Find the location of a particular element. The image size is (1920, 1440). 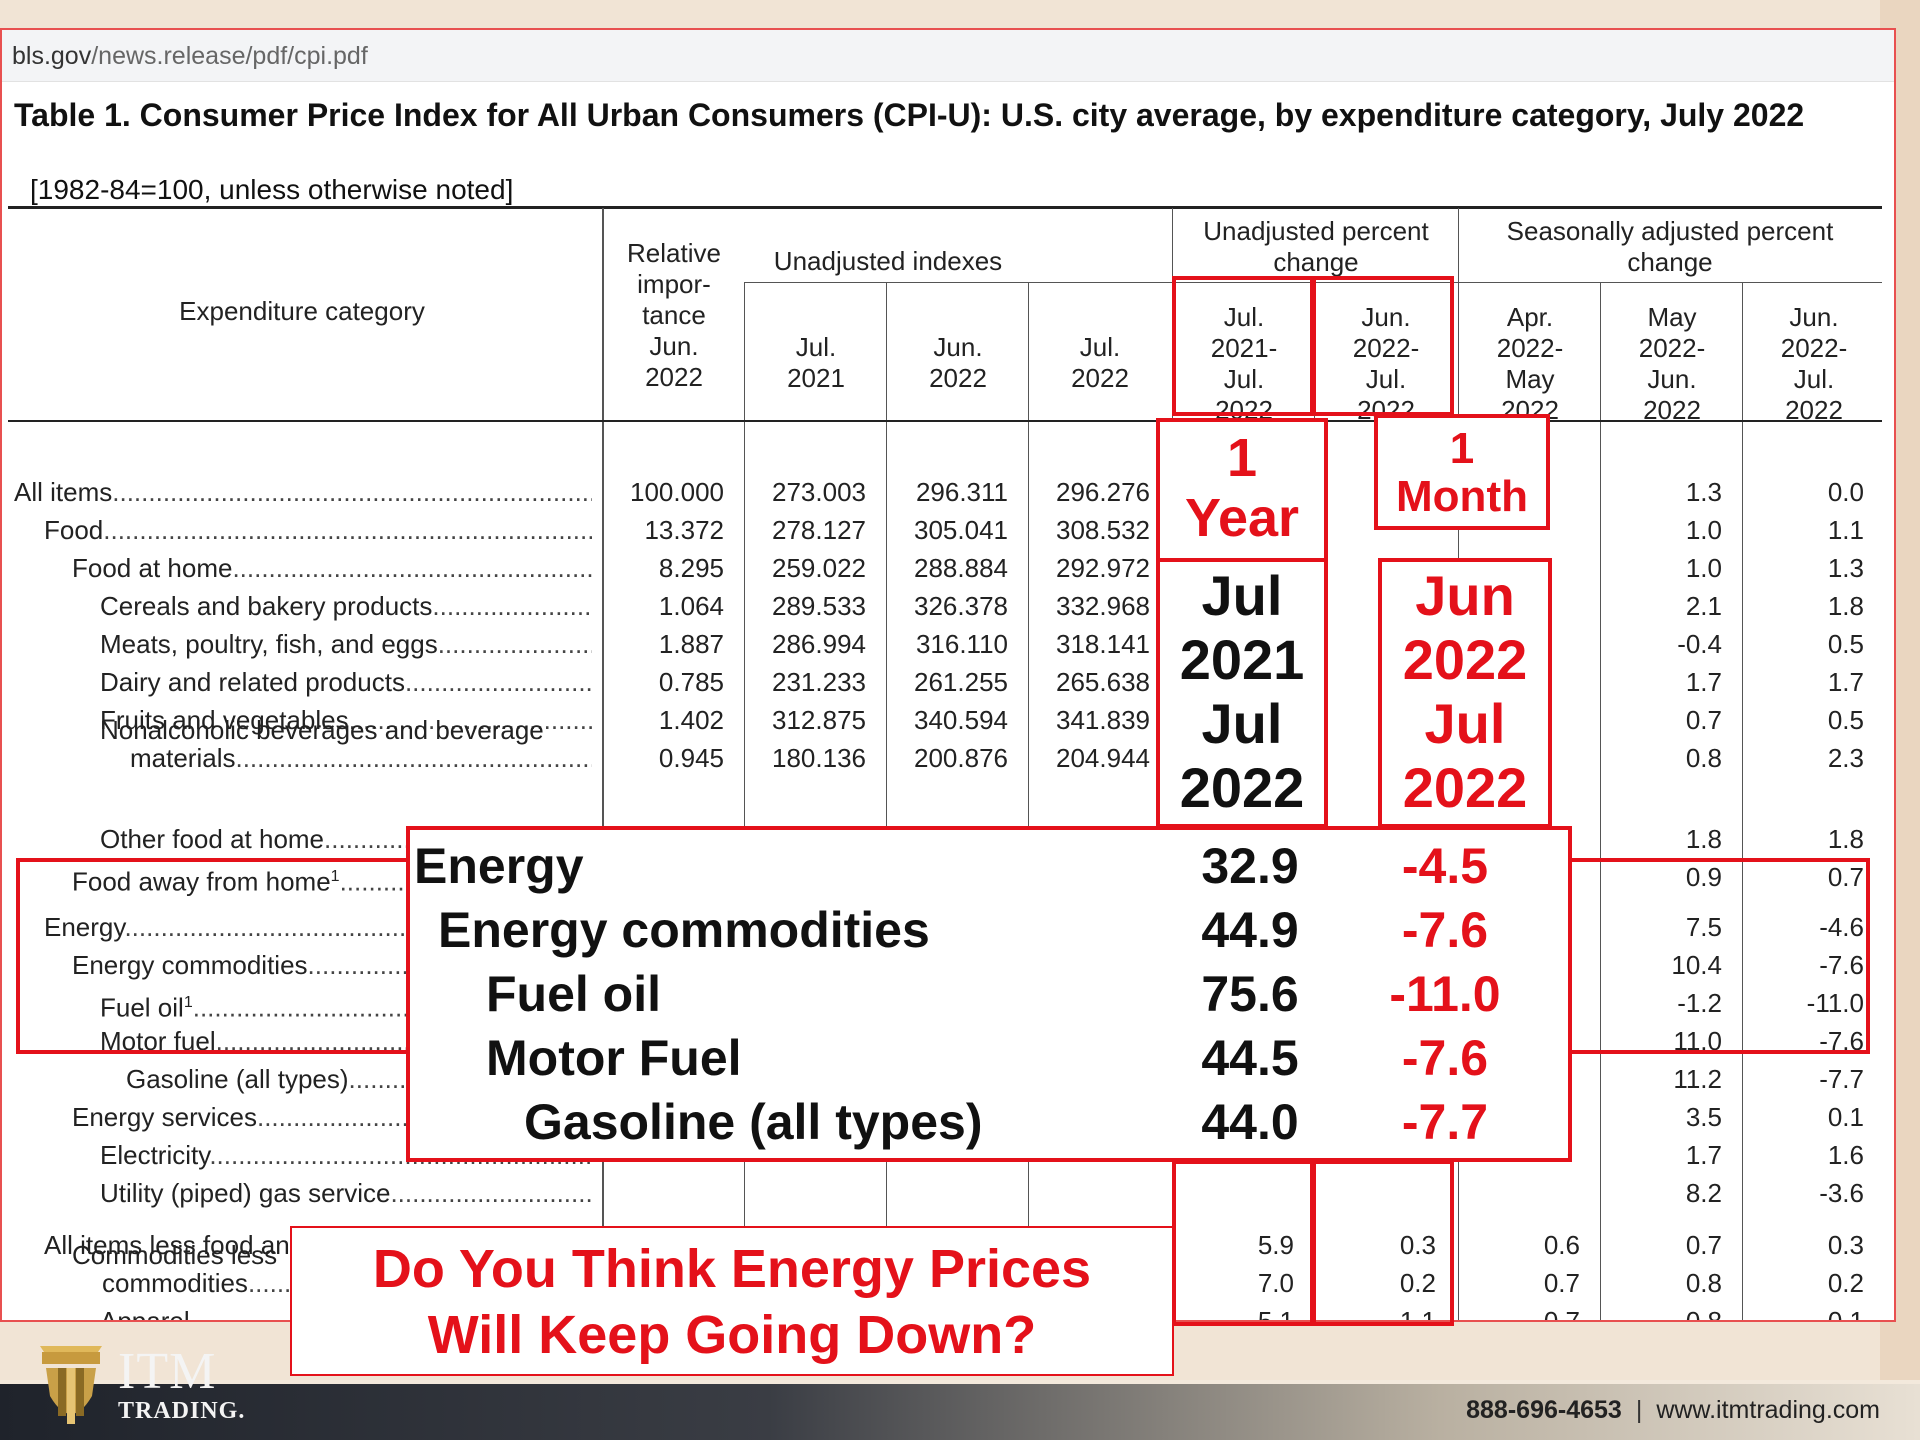

mom-header-highlight is located at coordinates (1383, 346).